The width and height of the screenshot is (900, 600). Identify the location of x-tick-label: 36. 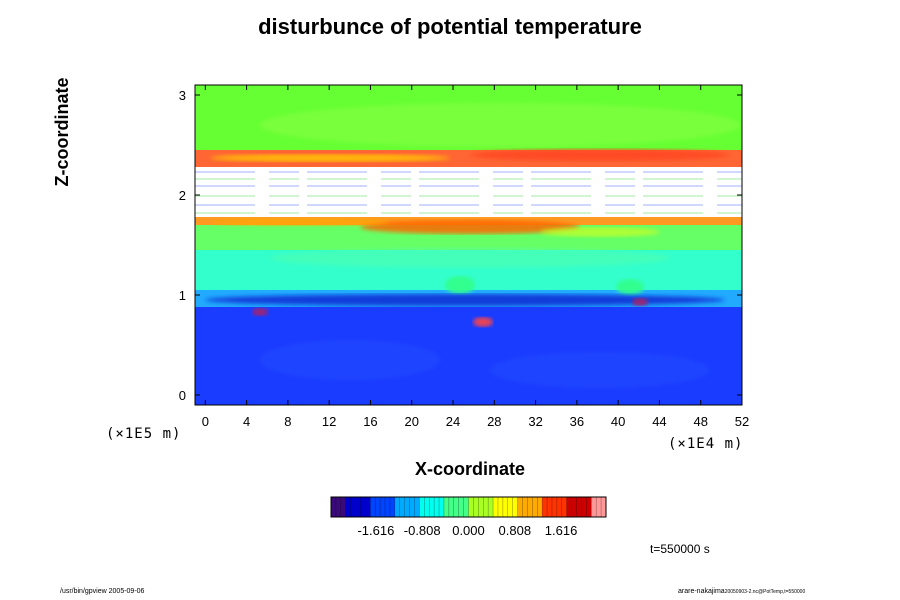
(577, 421).